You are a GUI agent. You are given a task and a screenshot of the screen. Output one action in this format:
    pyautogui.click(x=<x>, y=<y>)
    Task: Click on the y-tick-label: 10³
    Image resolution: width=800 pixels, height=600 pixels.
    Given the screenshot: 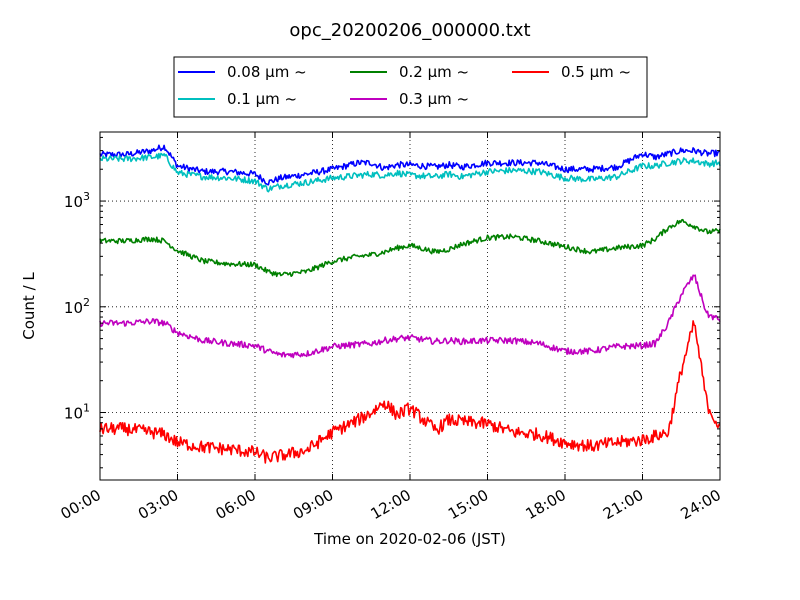 What is the action you would take?
    pyautogui.click(x=77, y=200)
    